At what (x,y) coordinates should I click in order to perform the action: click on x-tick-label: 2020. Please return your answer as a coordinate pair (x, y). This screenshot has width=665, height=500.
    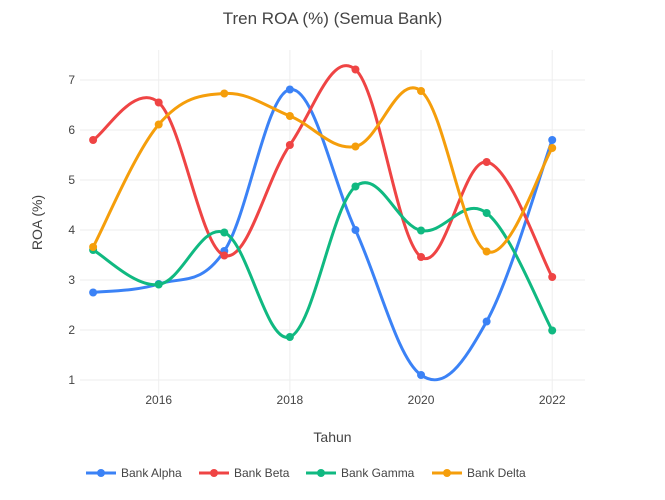
    Looking at the image, I should click on (421, 400).